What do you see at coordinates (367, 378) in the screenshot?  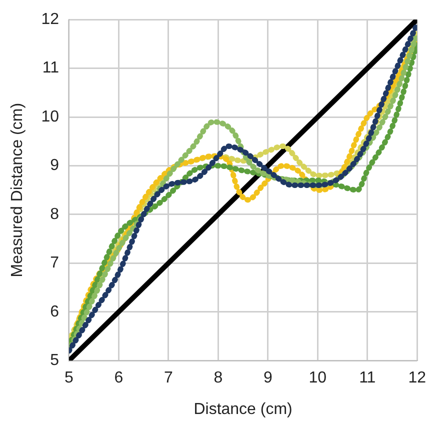 I see `x-tick-label: 11` at bounding box center [367, 378].